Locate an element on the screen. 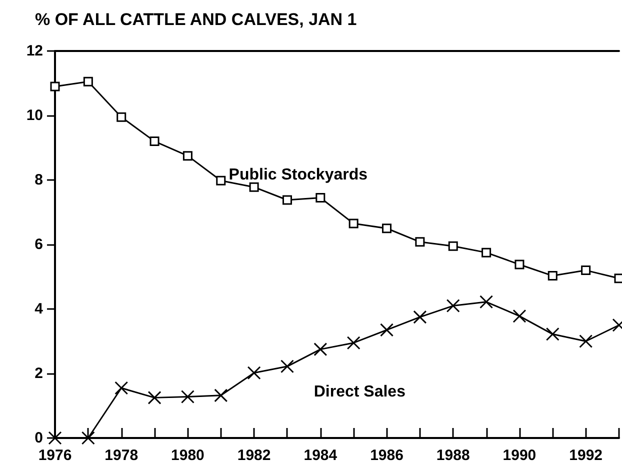 Image resolution: width=622 pixels, height=476 pixels. x-tick-label: 1976 is located at coordinates (55, 455).